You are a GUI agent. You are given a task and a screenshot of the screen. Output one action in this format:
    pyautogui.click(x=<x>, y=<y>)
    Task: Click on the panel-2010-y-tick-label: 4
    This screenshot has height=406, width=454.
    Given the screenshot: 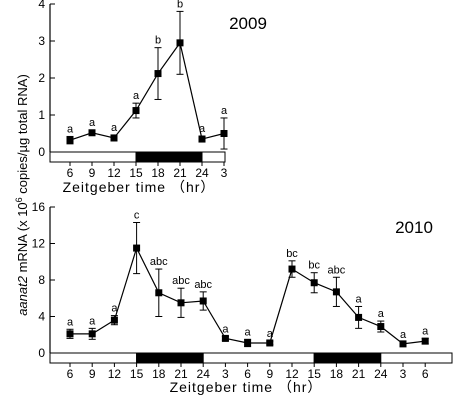 What is the action you would take?
    pyautogui.click(x=41, y=317)
    